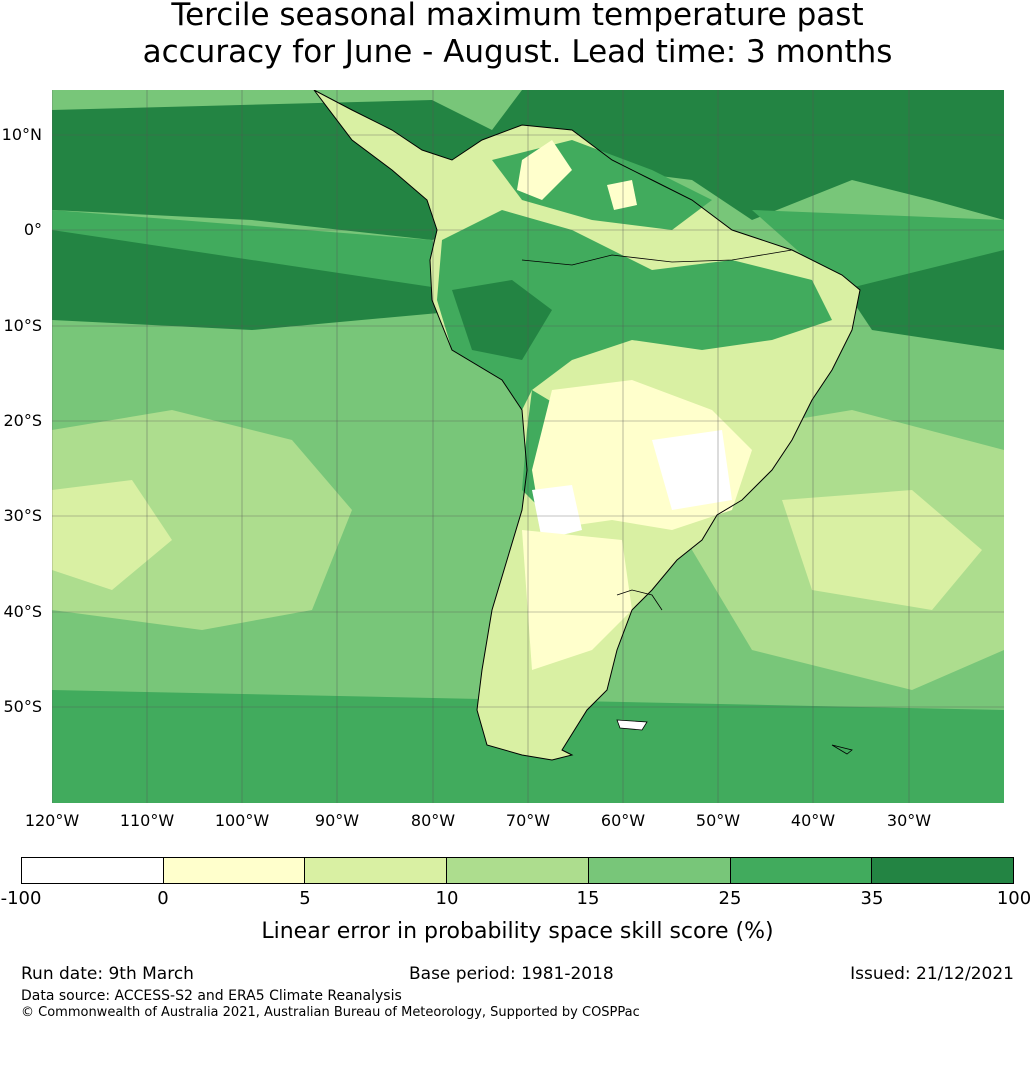 This screenshot has width=1035, height=1065. Describe the element at coordinates (163, 898) in the screenshot. I see `colorbar-tick-0: 0` at that location.